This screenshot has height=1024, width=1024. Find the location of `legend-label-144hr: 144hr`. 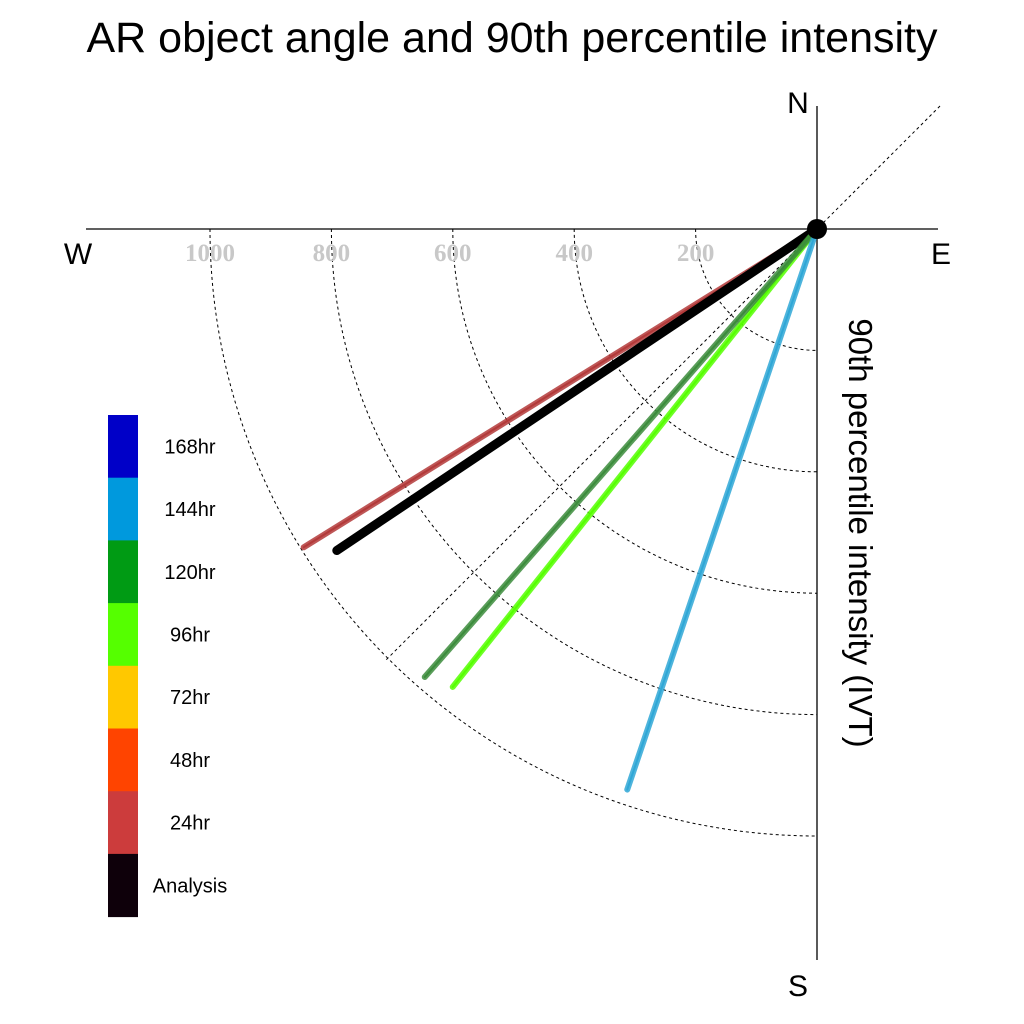

legend-label-144hr: 144hr is located at coordinates (189, 510).